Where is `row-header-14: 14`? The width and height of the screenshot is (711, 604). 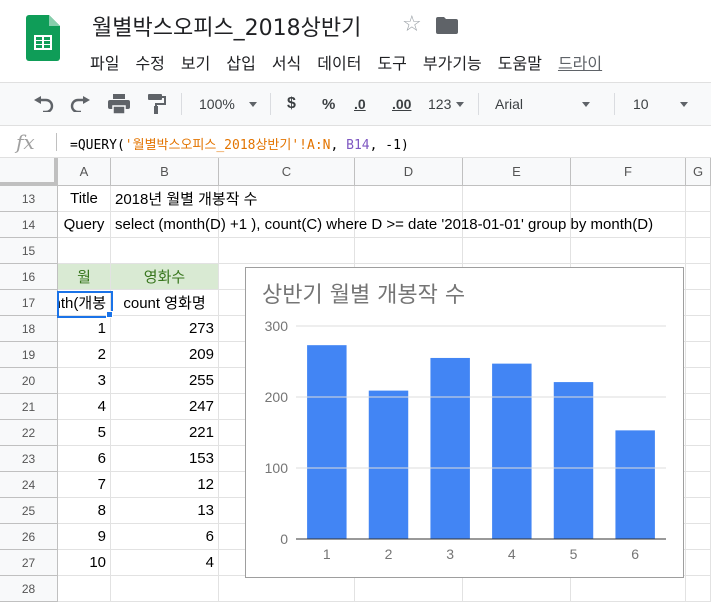 row-header-14: 14 is located at coordinates (29, 225).